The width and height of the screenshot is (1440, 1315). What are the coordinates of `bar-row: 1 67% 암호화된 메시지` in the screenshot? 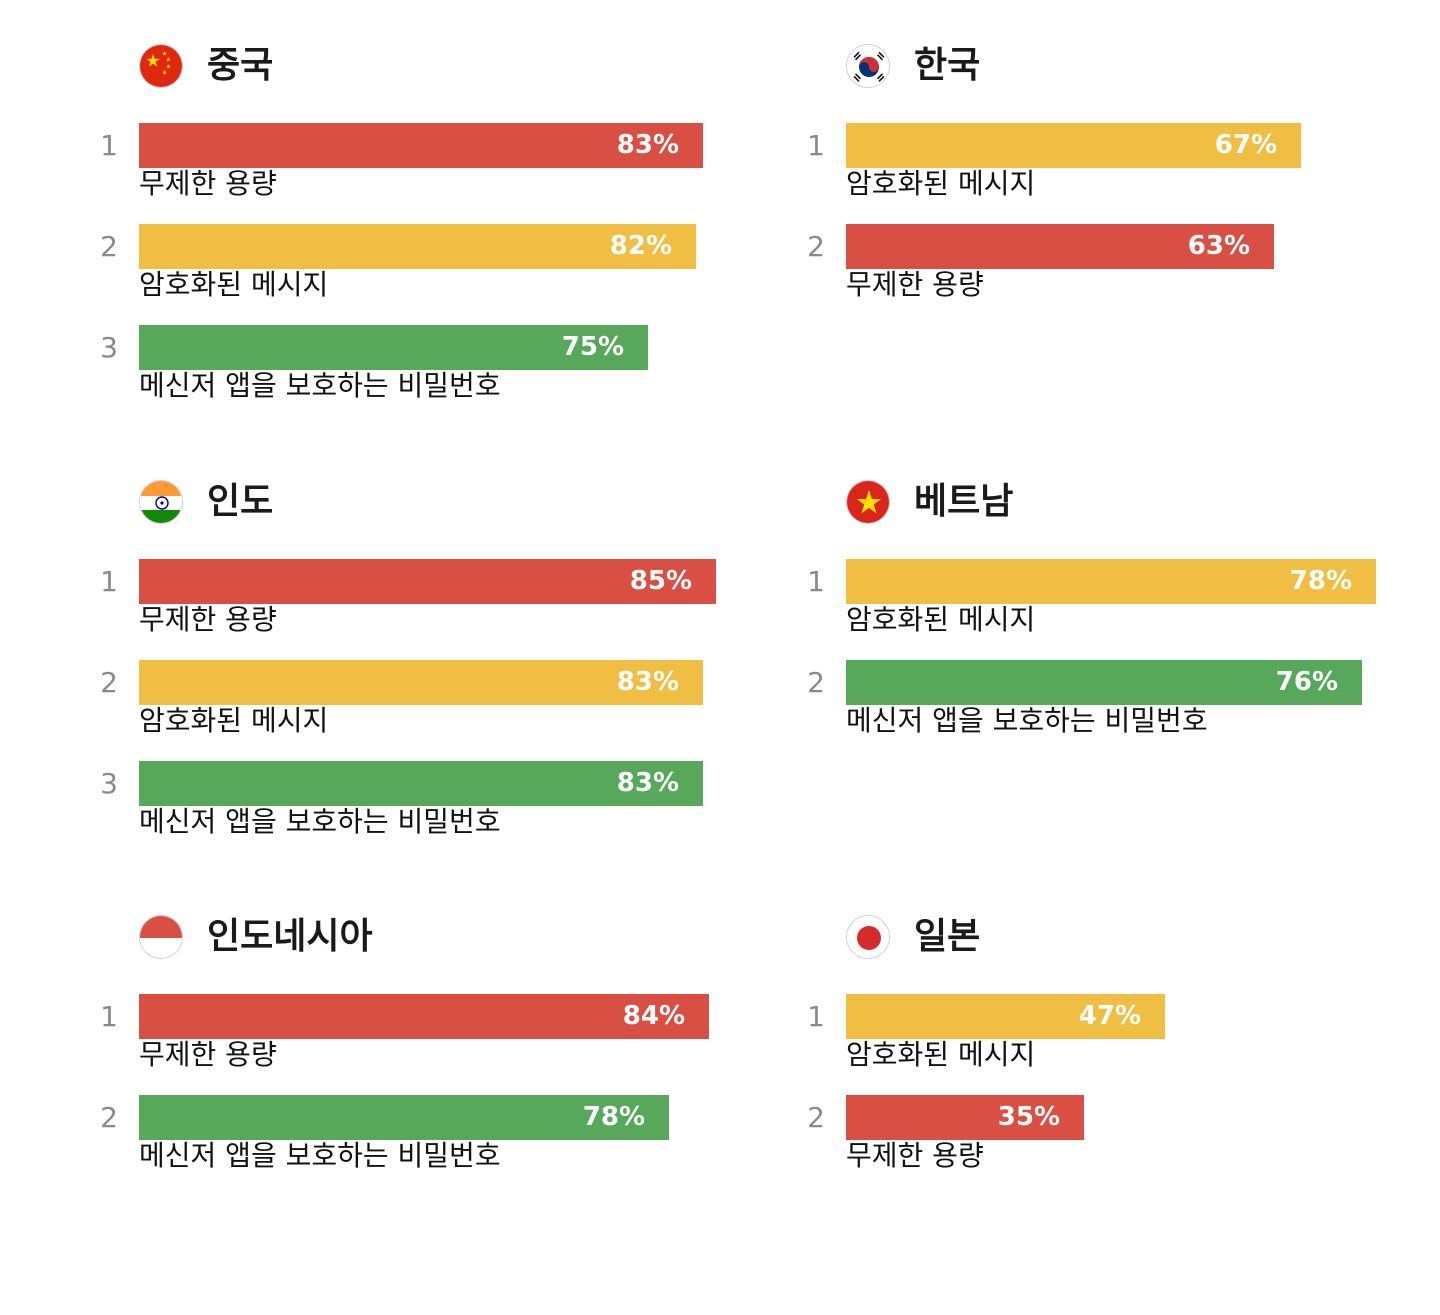 It's located at (1123, 163).